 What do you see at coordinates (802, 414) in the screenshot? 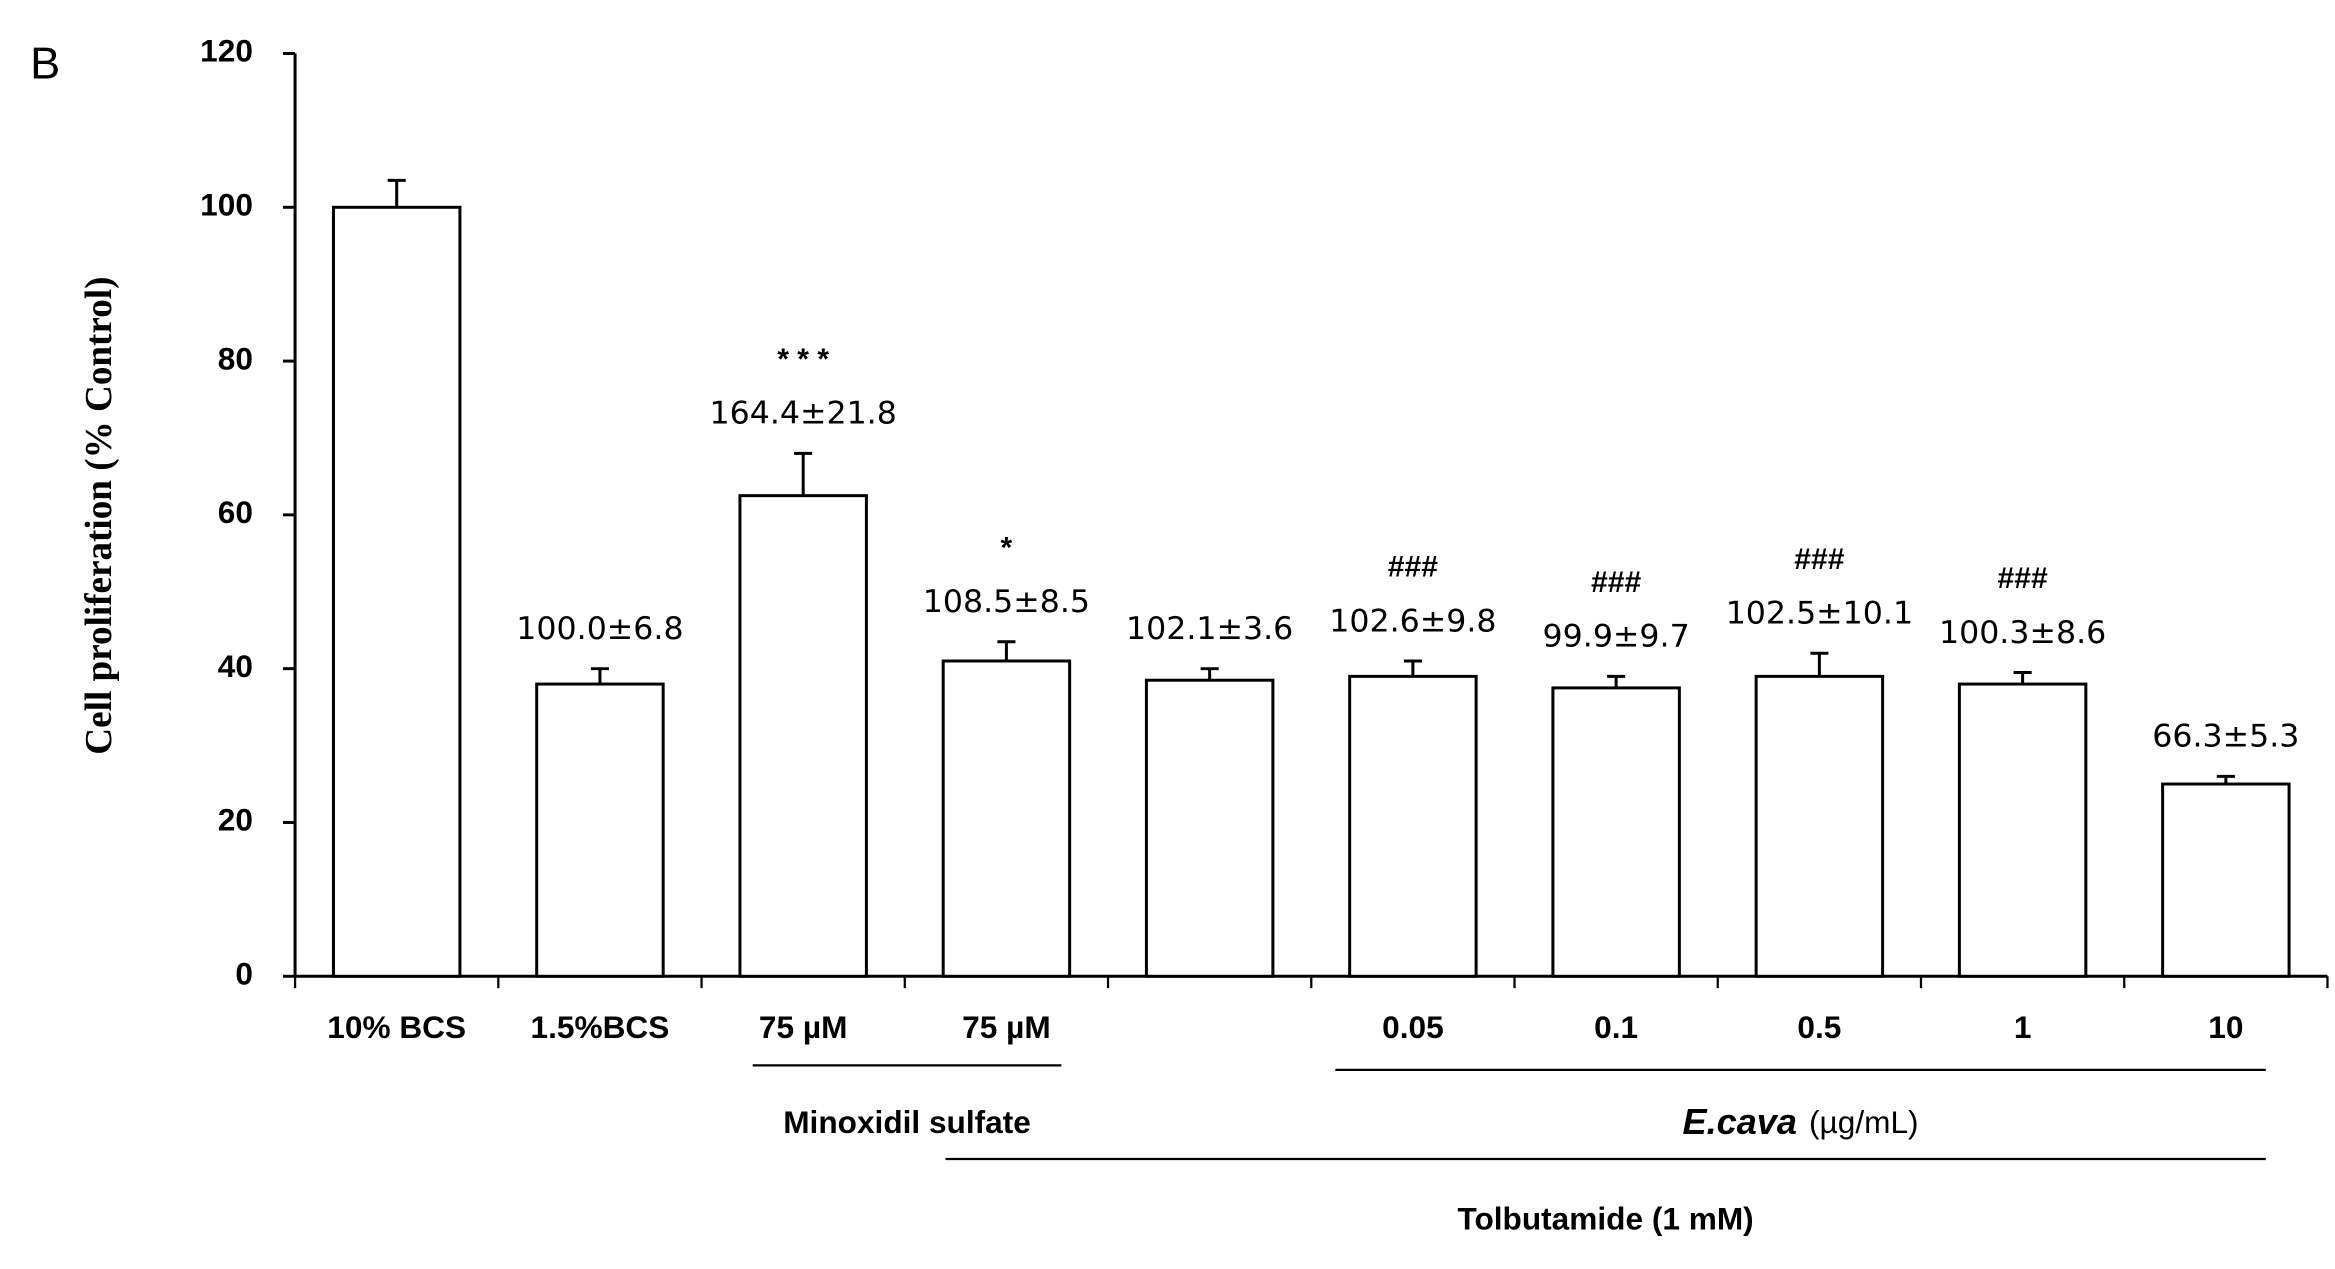
I see `value-annotation: 164.4±21.8` at bounding box center [802, 414].